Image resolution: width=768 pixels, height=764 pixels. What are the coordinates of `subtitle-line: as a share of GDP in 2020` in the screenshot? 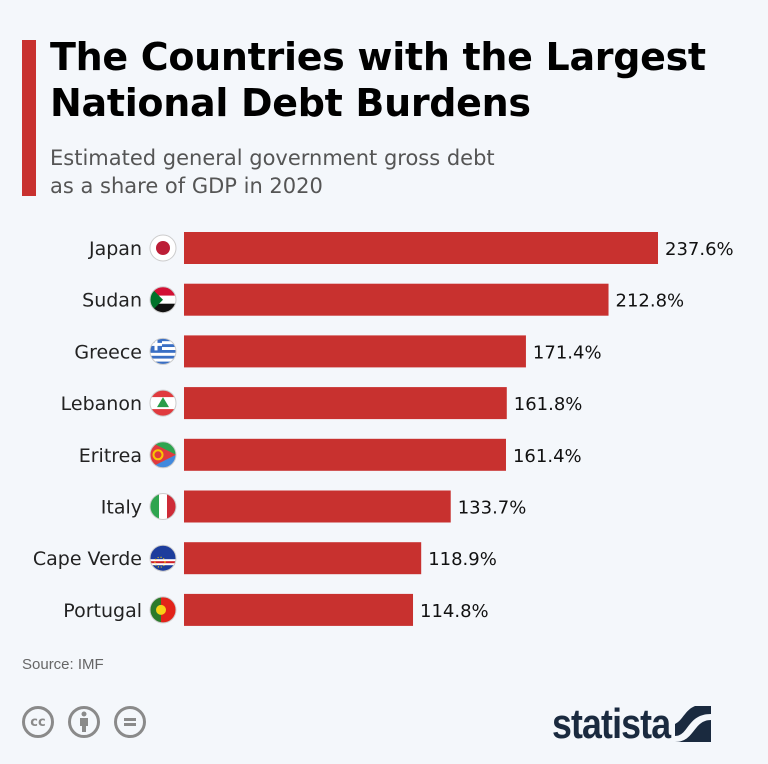 It's located at (186, 186).